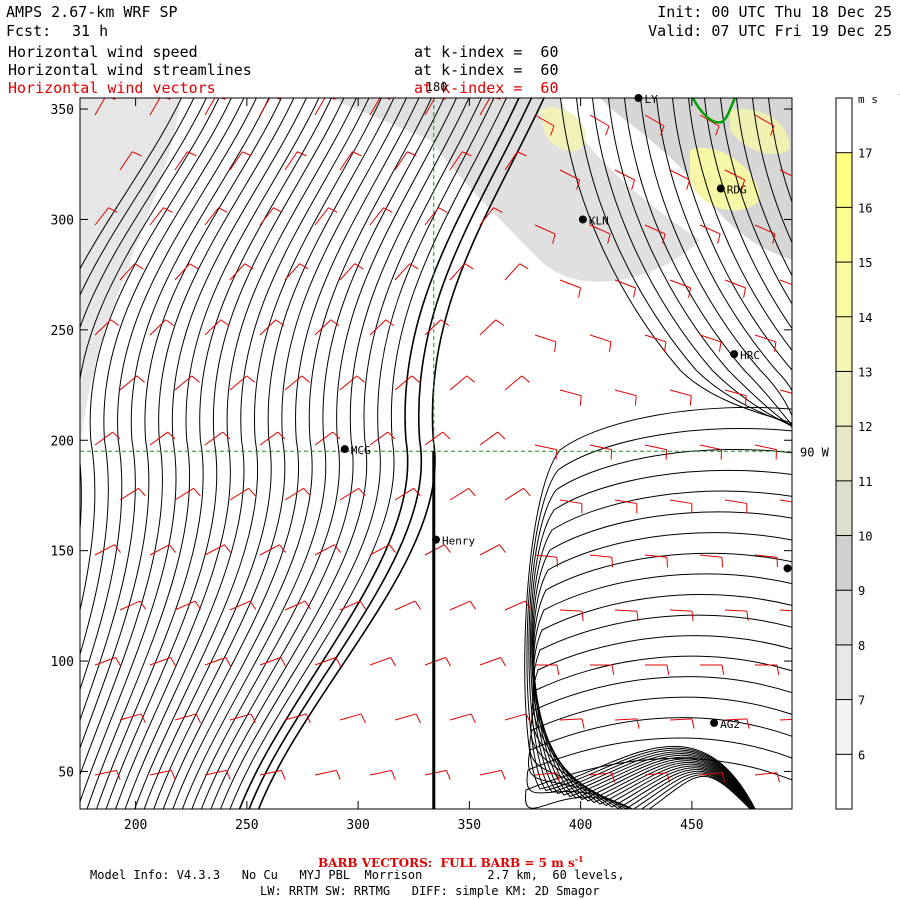  Describe the element at coordinates (737, 190) in the screenshot. I see `station-label-1: RDG` at that location.